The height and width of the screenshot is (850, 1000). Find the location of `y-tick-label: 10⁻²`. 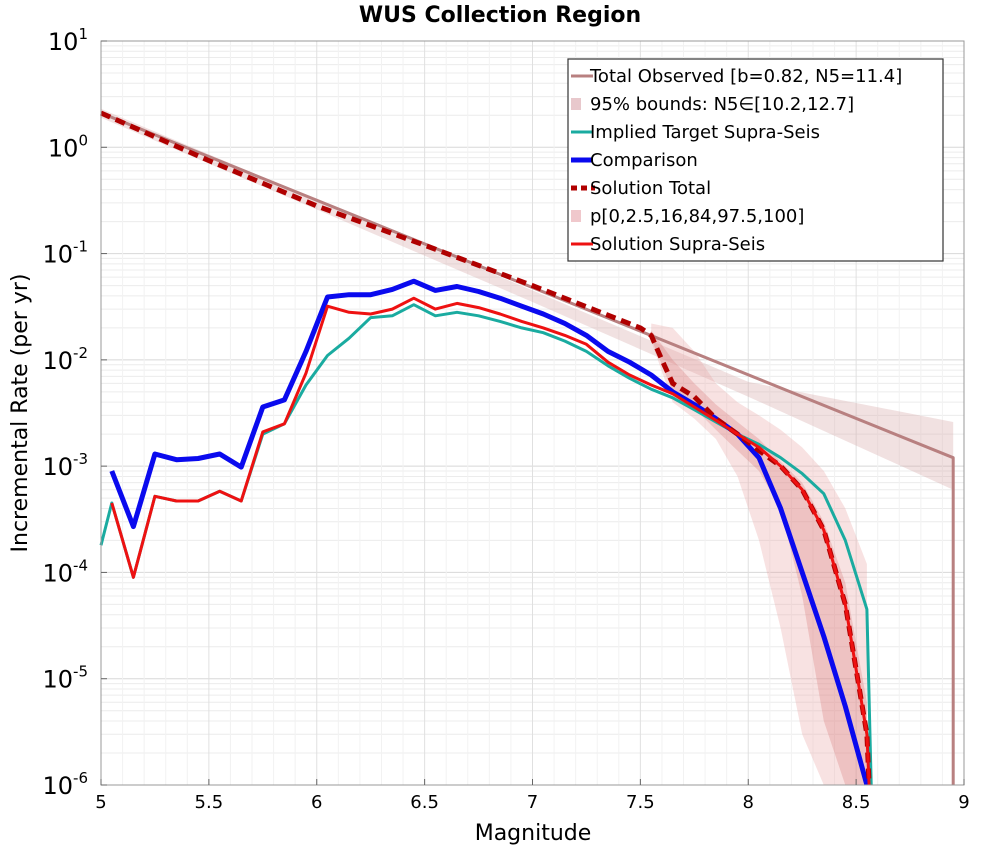

y-tick-label: 10⁻² is located at coordinates (65, 359).